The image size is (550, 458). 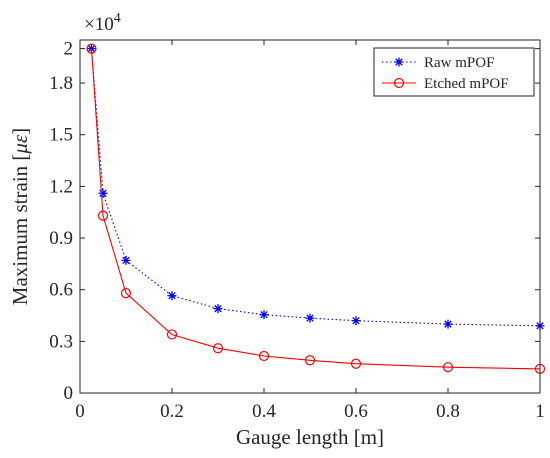 What do you see at coordinates (61, 83) in the screenshot?
I see `y-tick-label: 1.8` at bounding box center [61, 83].